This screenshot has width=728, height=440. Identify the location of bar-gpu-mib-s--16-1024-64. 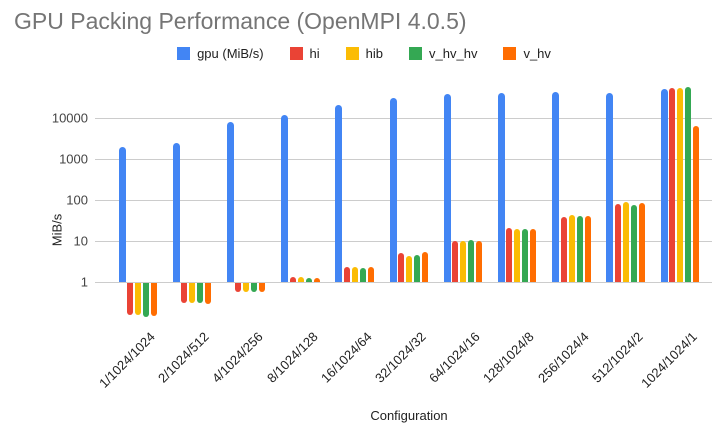
(339, 193).